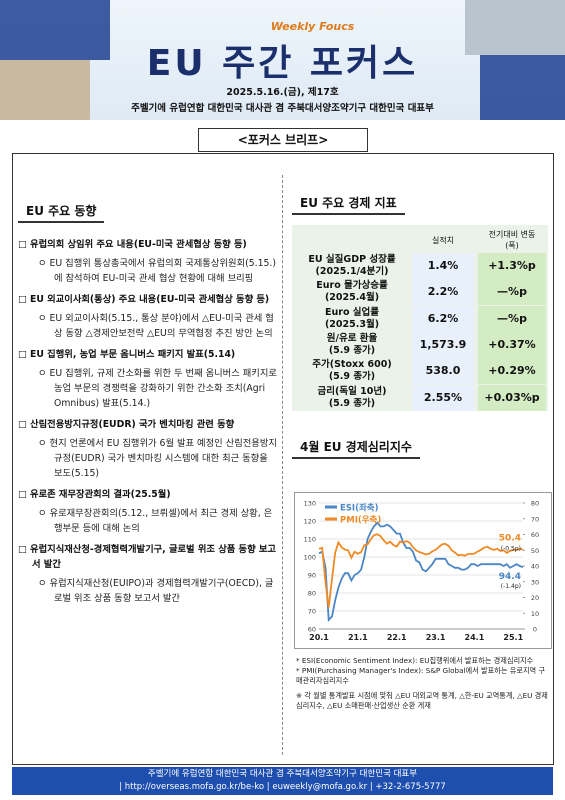 This screenshot has width=565, height=800. Describe the element at coordinates (535, 582) in the screenshot. I see `y2-tick-label: 30` at that location.